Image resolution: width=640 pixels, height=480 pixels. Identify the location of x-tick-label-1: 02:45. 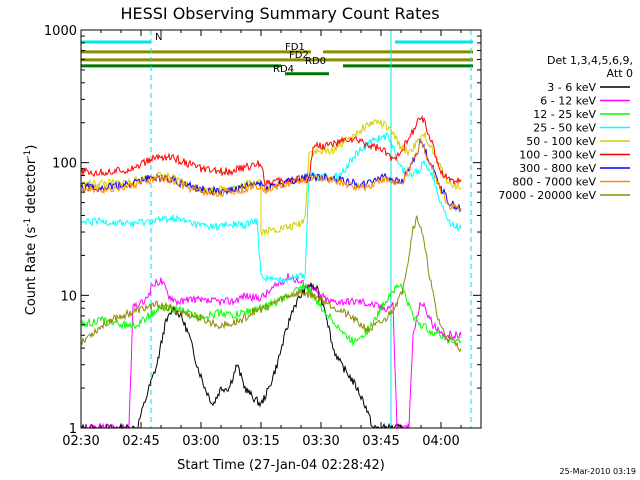
(140, 441).